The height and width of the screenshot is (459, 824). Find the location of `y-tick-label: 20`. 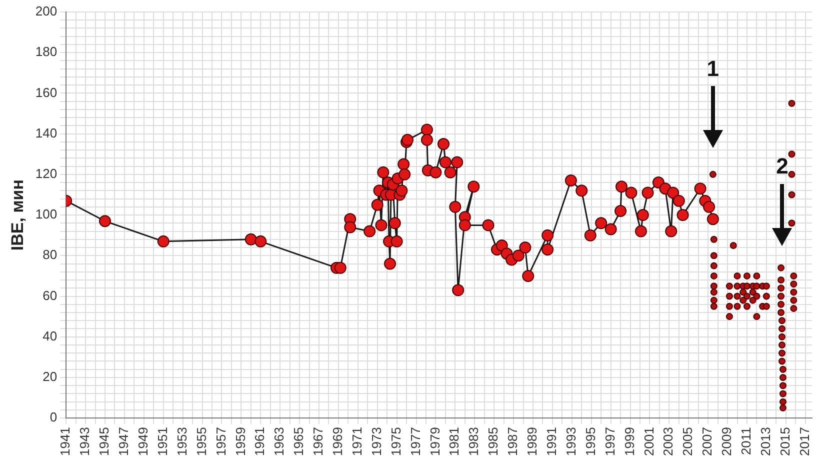

y-tick-label: 20 is located at coordinates (50, 376).